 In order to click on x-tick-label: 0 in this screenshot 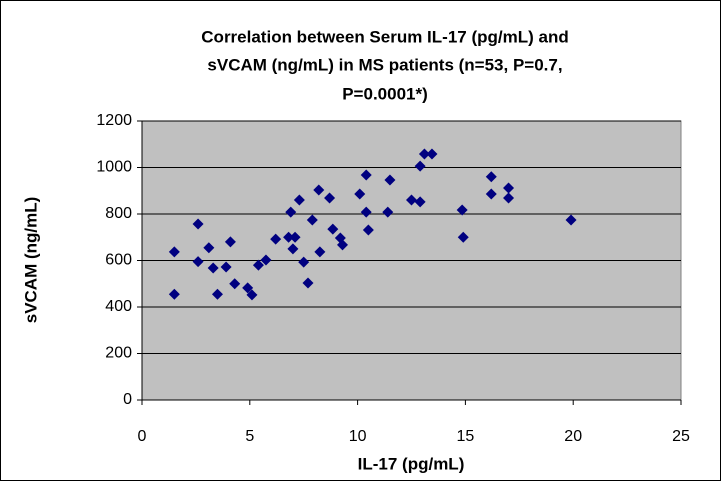, I will do `click(142, 436)`.